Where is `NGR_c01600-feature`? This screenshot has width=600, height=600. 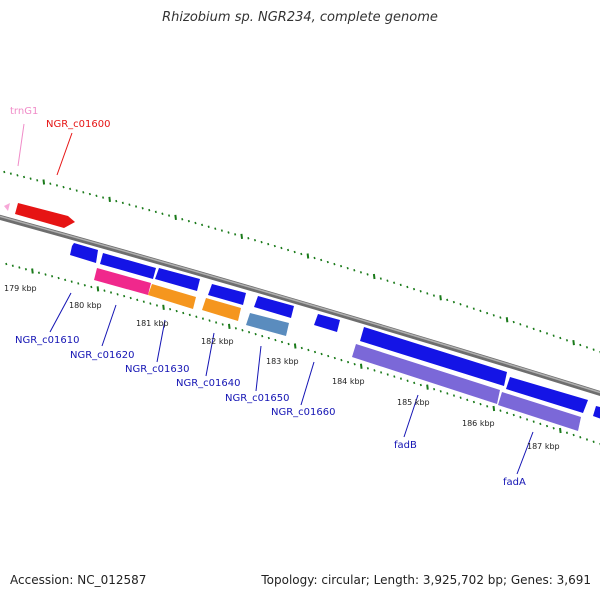
NGR_c01600-feature is located at coordinates (45, 215).